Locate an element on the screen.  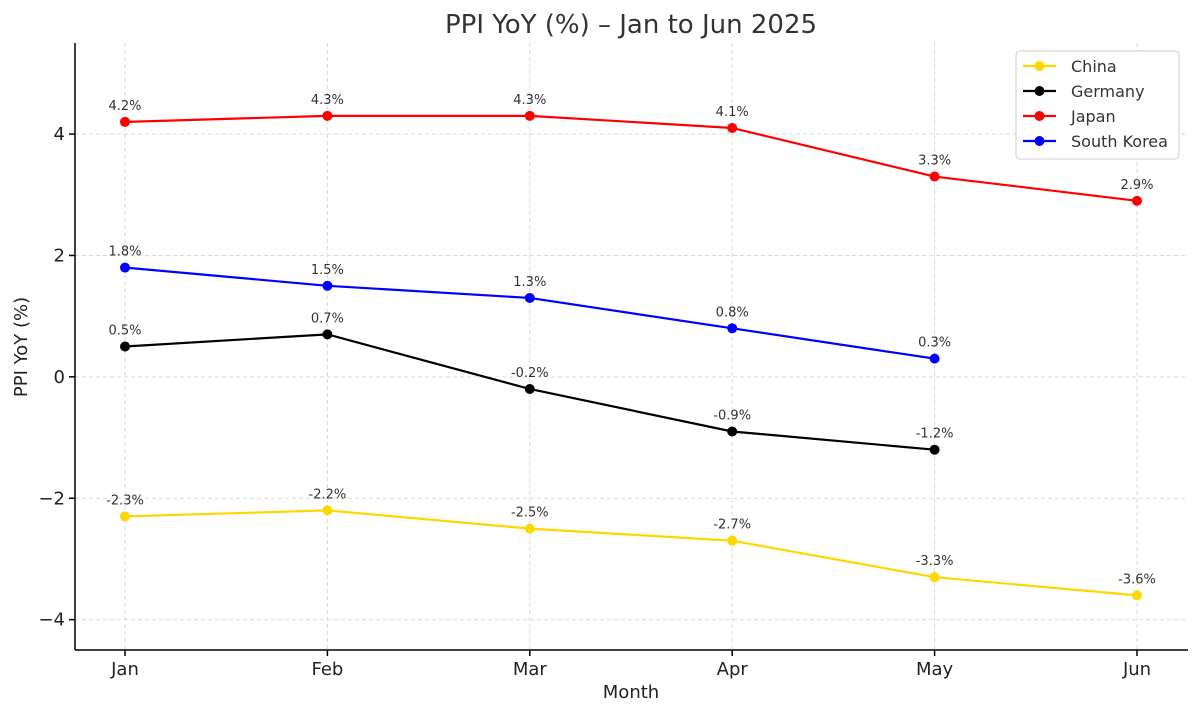
data-label-japan: 2.9% is located at coordinates (1136, 185).